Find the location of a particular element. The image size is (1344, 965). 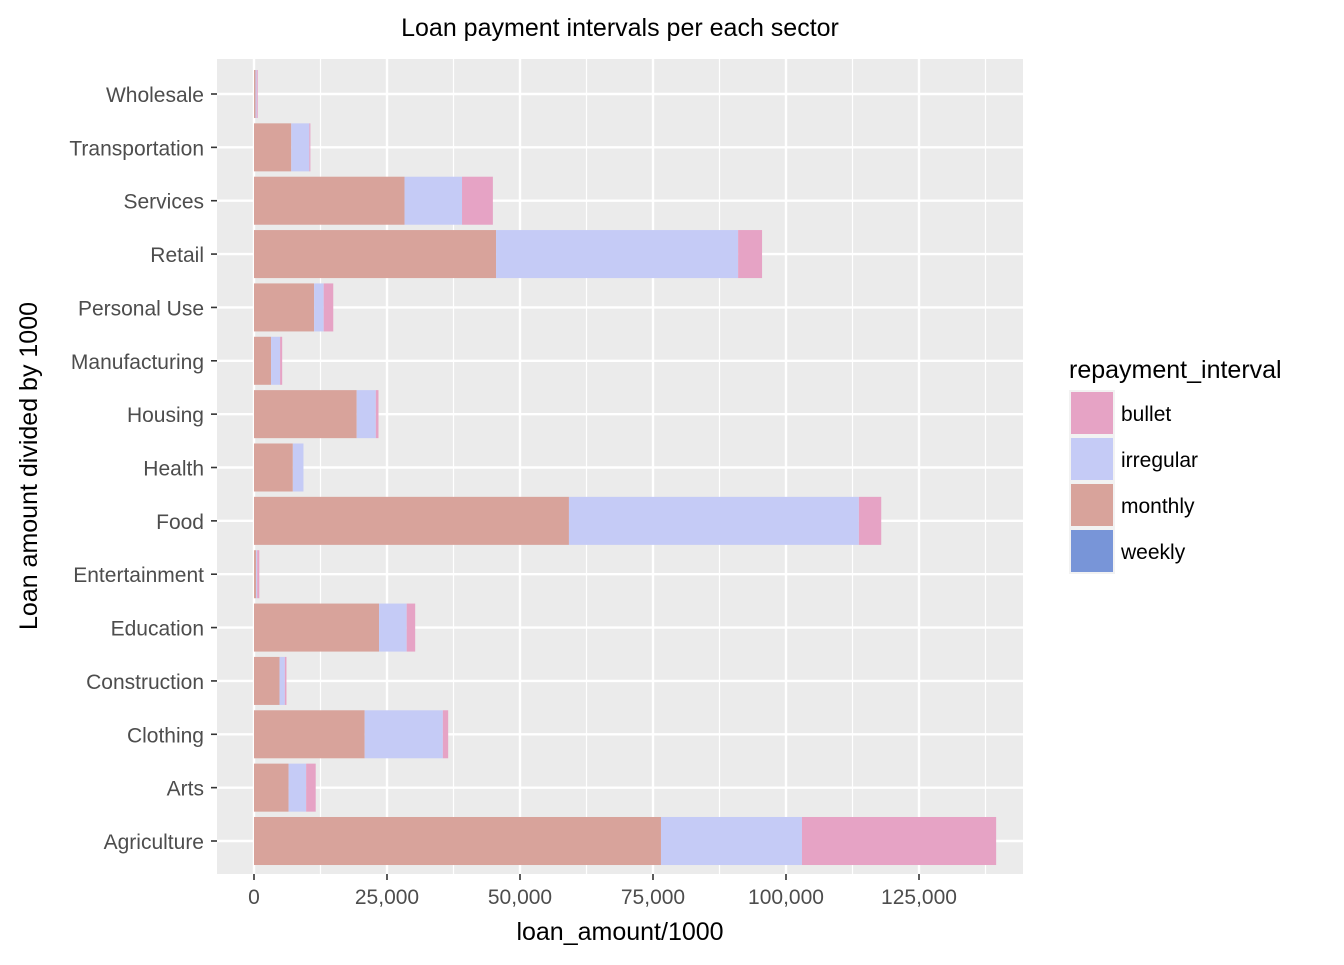

y-tick-label-entertainment: Entertainment is located at coordinates (138, 575).